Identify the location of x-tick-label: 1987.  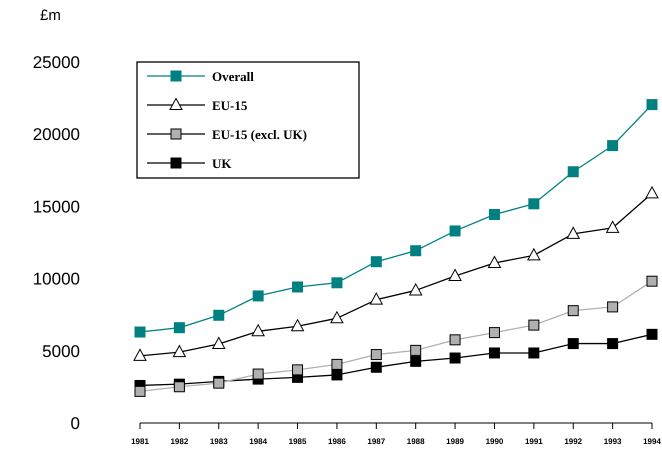
(376, 441).